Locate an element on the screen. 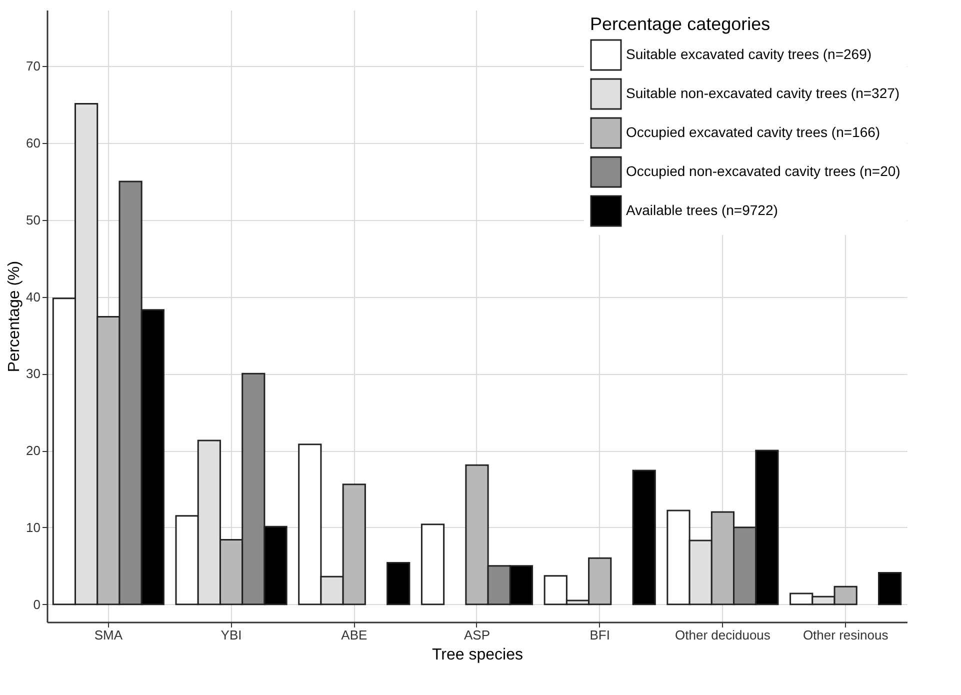 Image resolution: width=961 pixels, height=695 pixels. x-tick-label: Other deciduous is located at coordinates (723, 635).